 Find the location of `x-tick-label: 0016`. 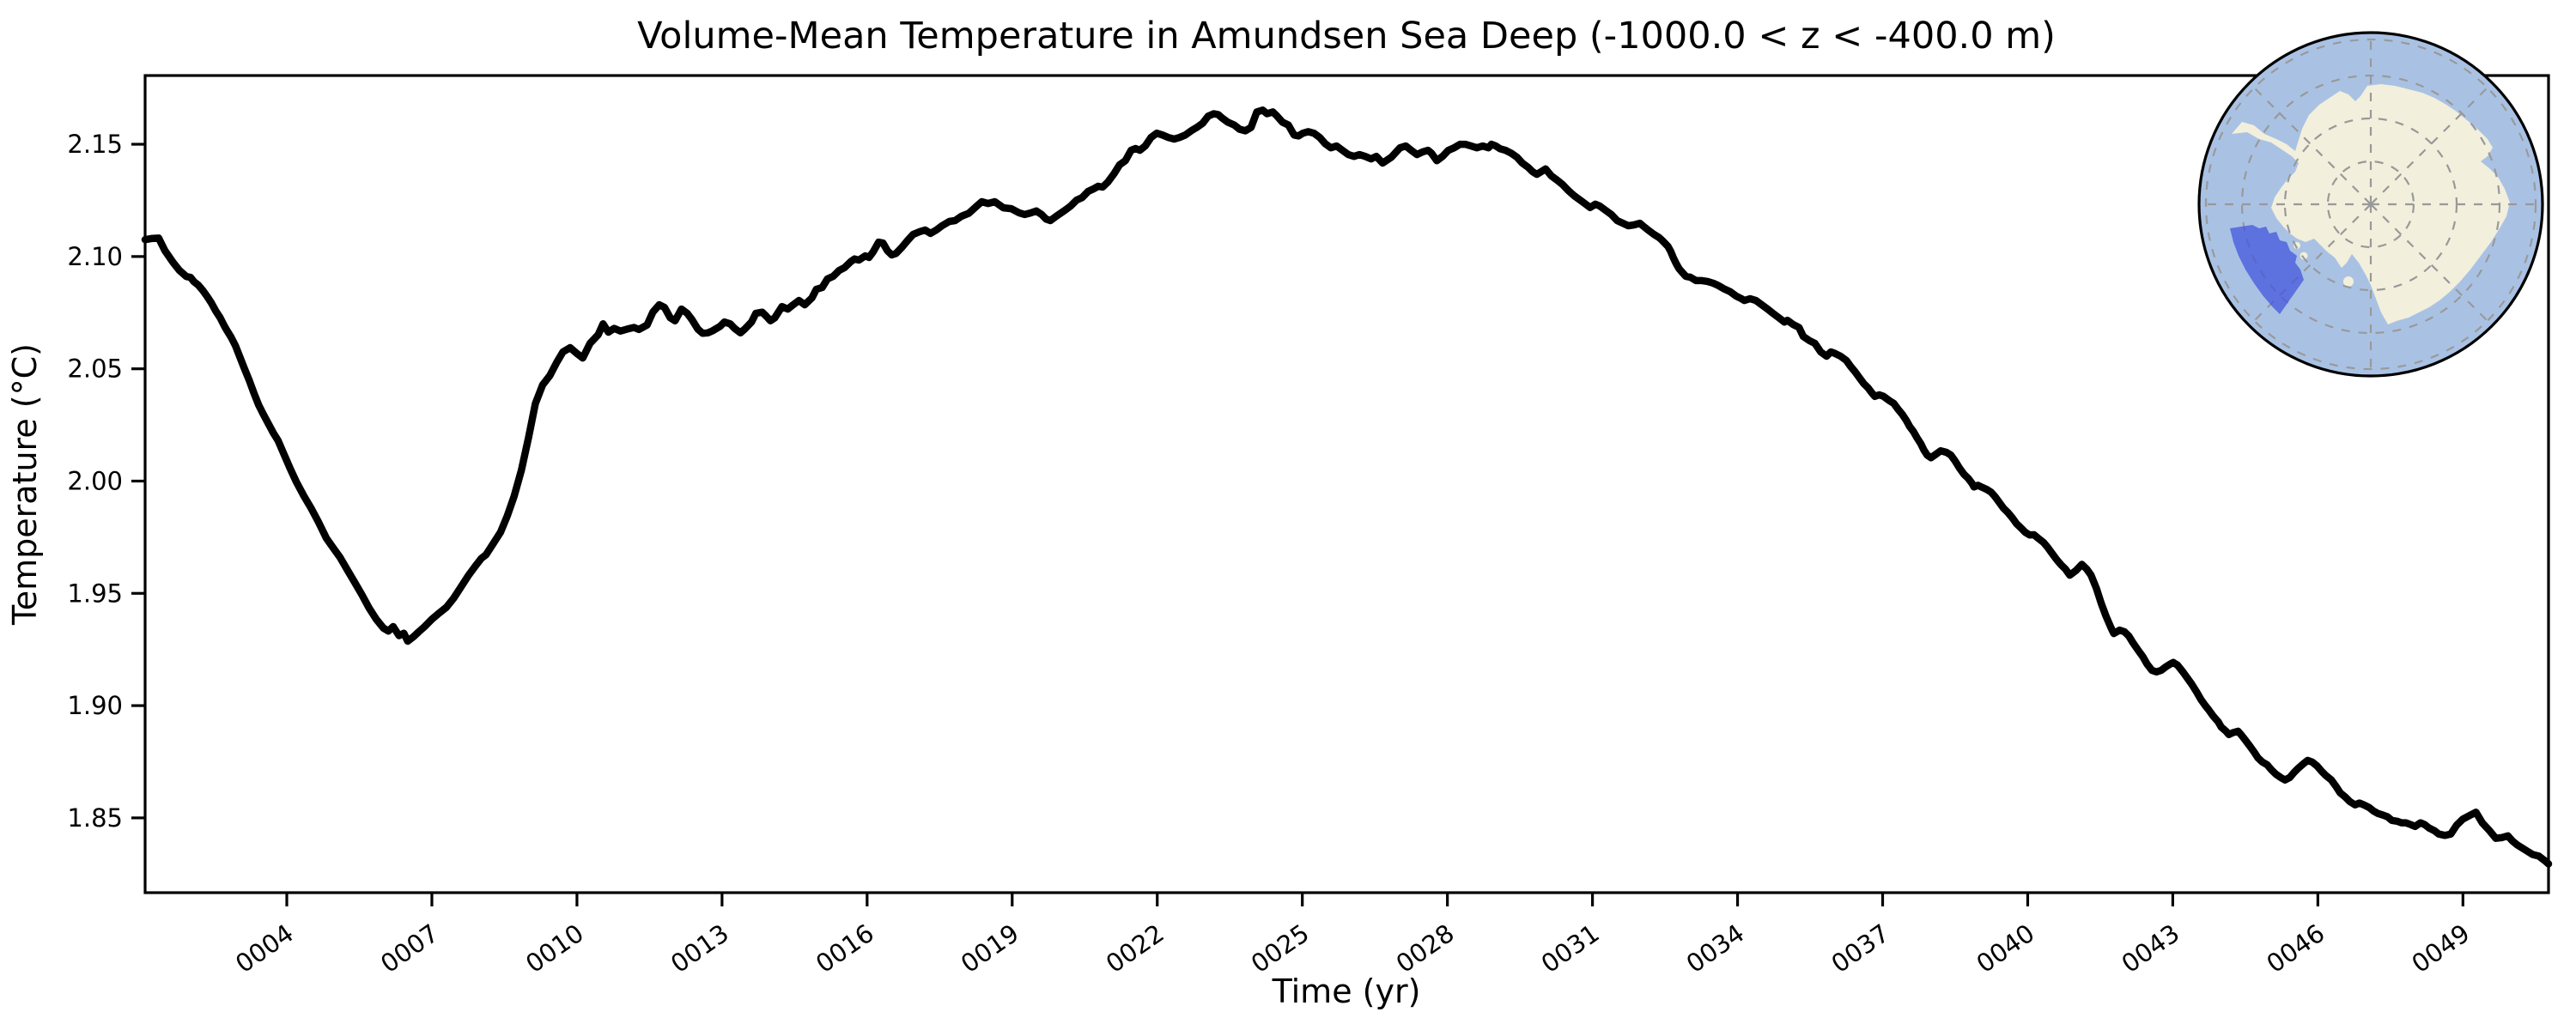

x-tick-label: 0016 is located at coordinates (845, 948).